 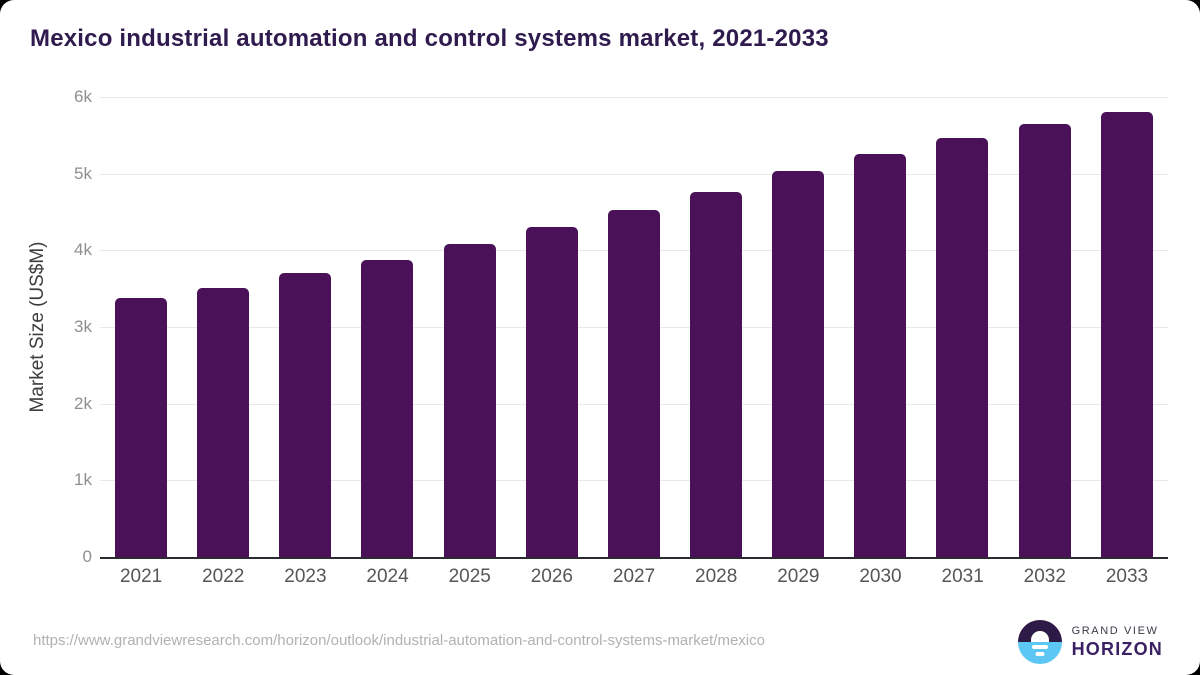 I want to click on x-tick-2029: 2029, so click(x=798, y=576).